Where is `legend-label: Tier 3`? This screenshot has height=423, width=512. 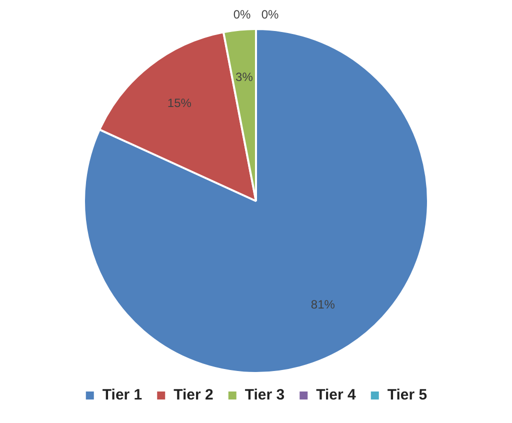 legend-label: Tier 3 is located at coordinates (264, 395).